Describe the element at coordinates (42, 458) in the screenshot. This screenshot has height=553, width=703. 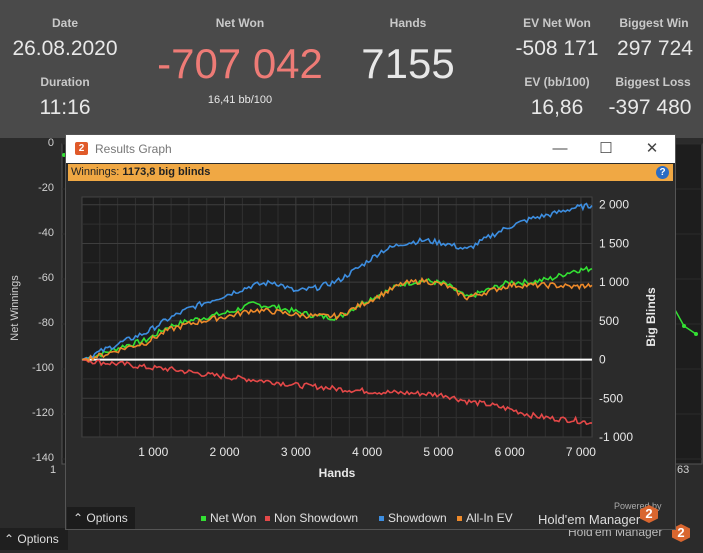
I see `bg-y-tick: -140` at that location.